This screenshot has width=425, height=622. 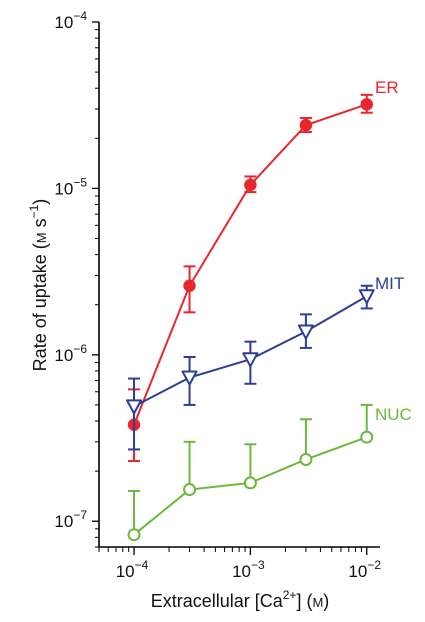 What do you see at coordinates (70, 20) in the screenshot?
I see `y-tick-label: 10⁻⁴` at bounding box center [70, 20].